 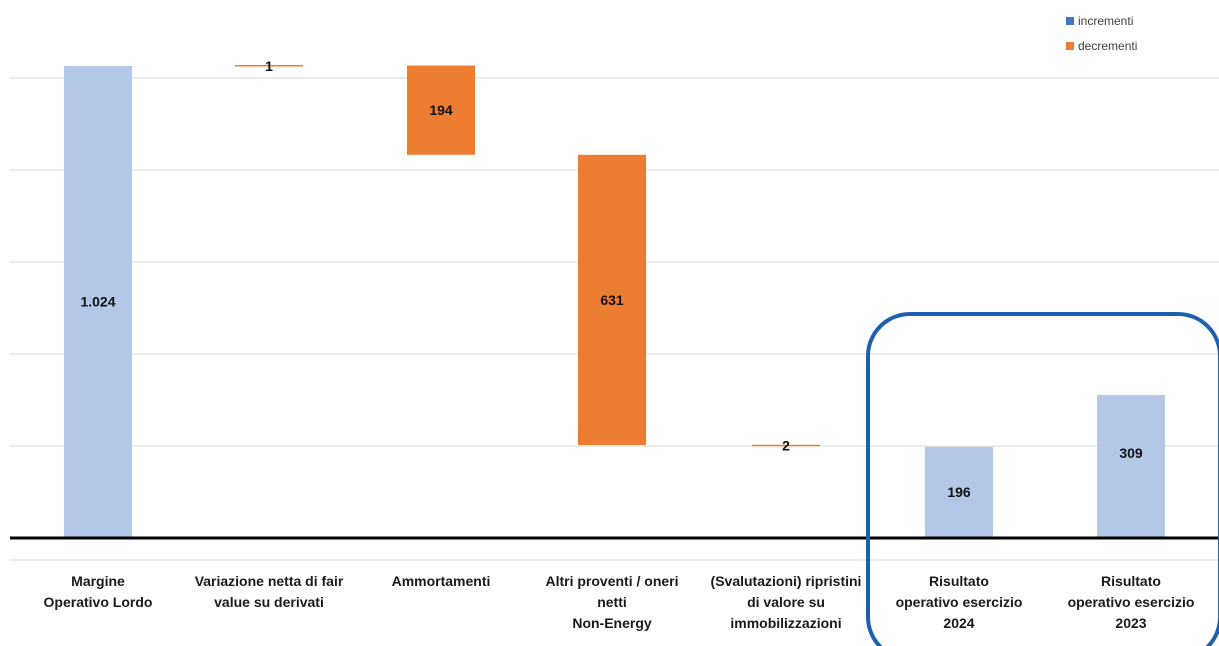 What do you see at coordinates (1070, 21) in the screenshot?
I see `legend-swatch-incrementi` at bounding box center [1070, 21].